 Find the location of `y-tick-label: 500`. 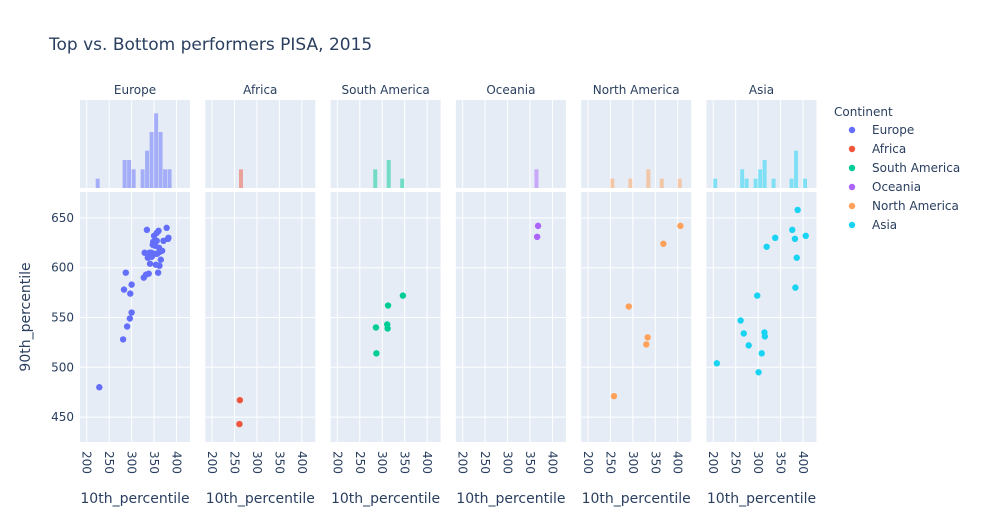

y-tick-label: 500 is located at coordinates (62, 367).